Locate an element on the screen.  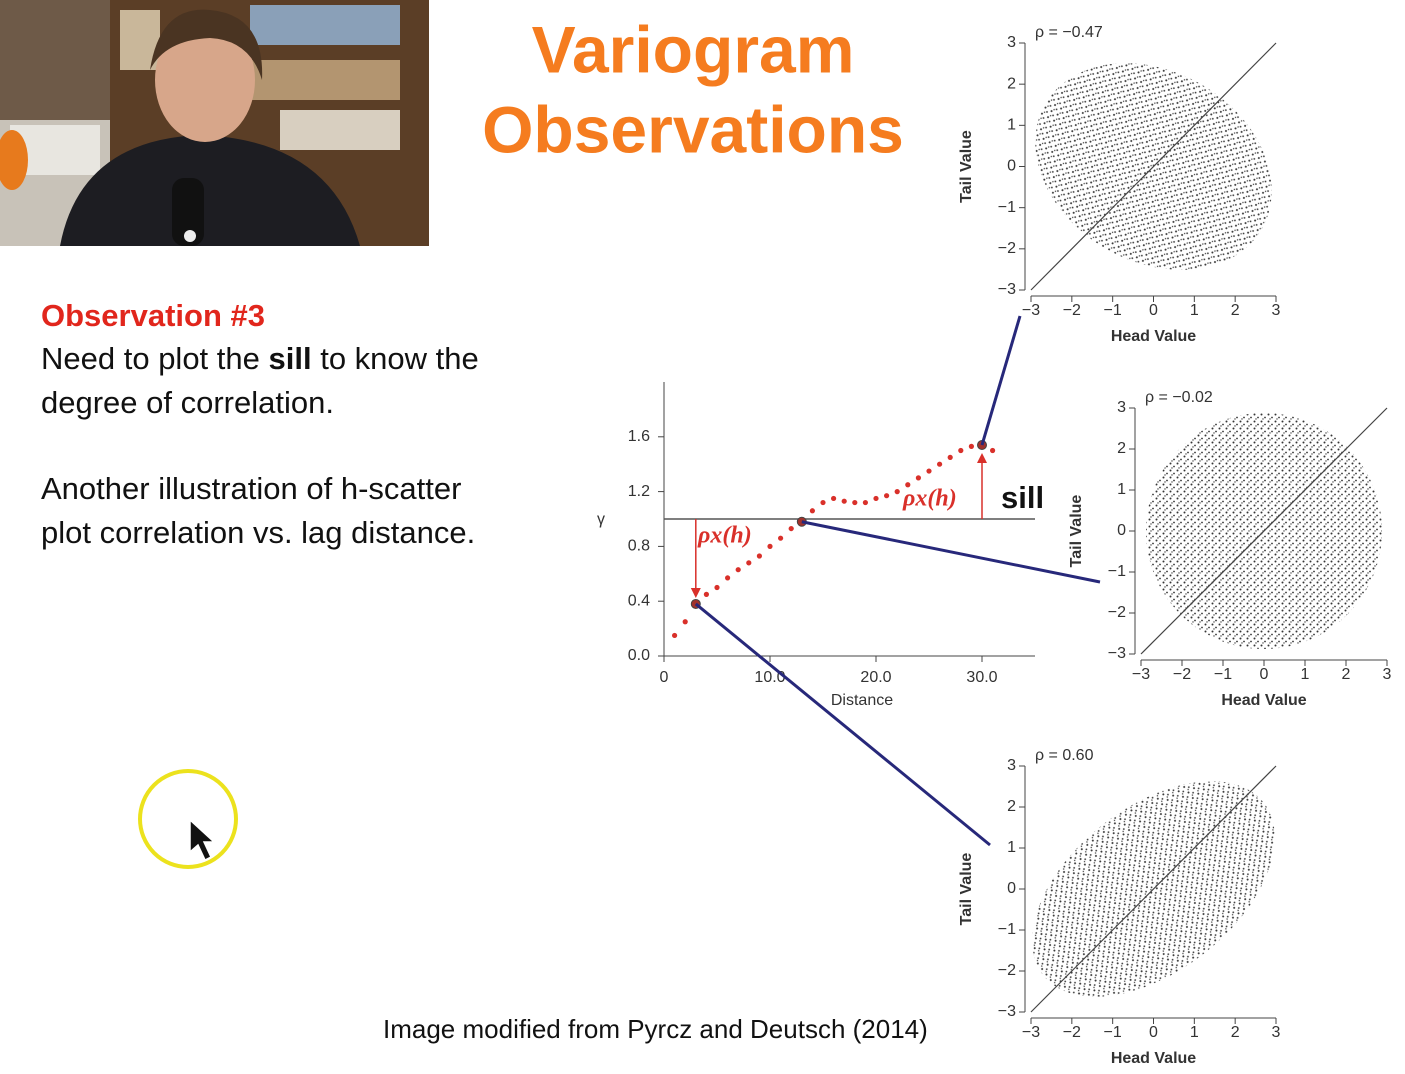
paragraph-line: degree of correlation. is located at coordinates (187, 402).